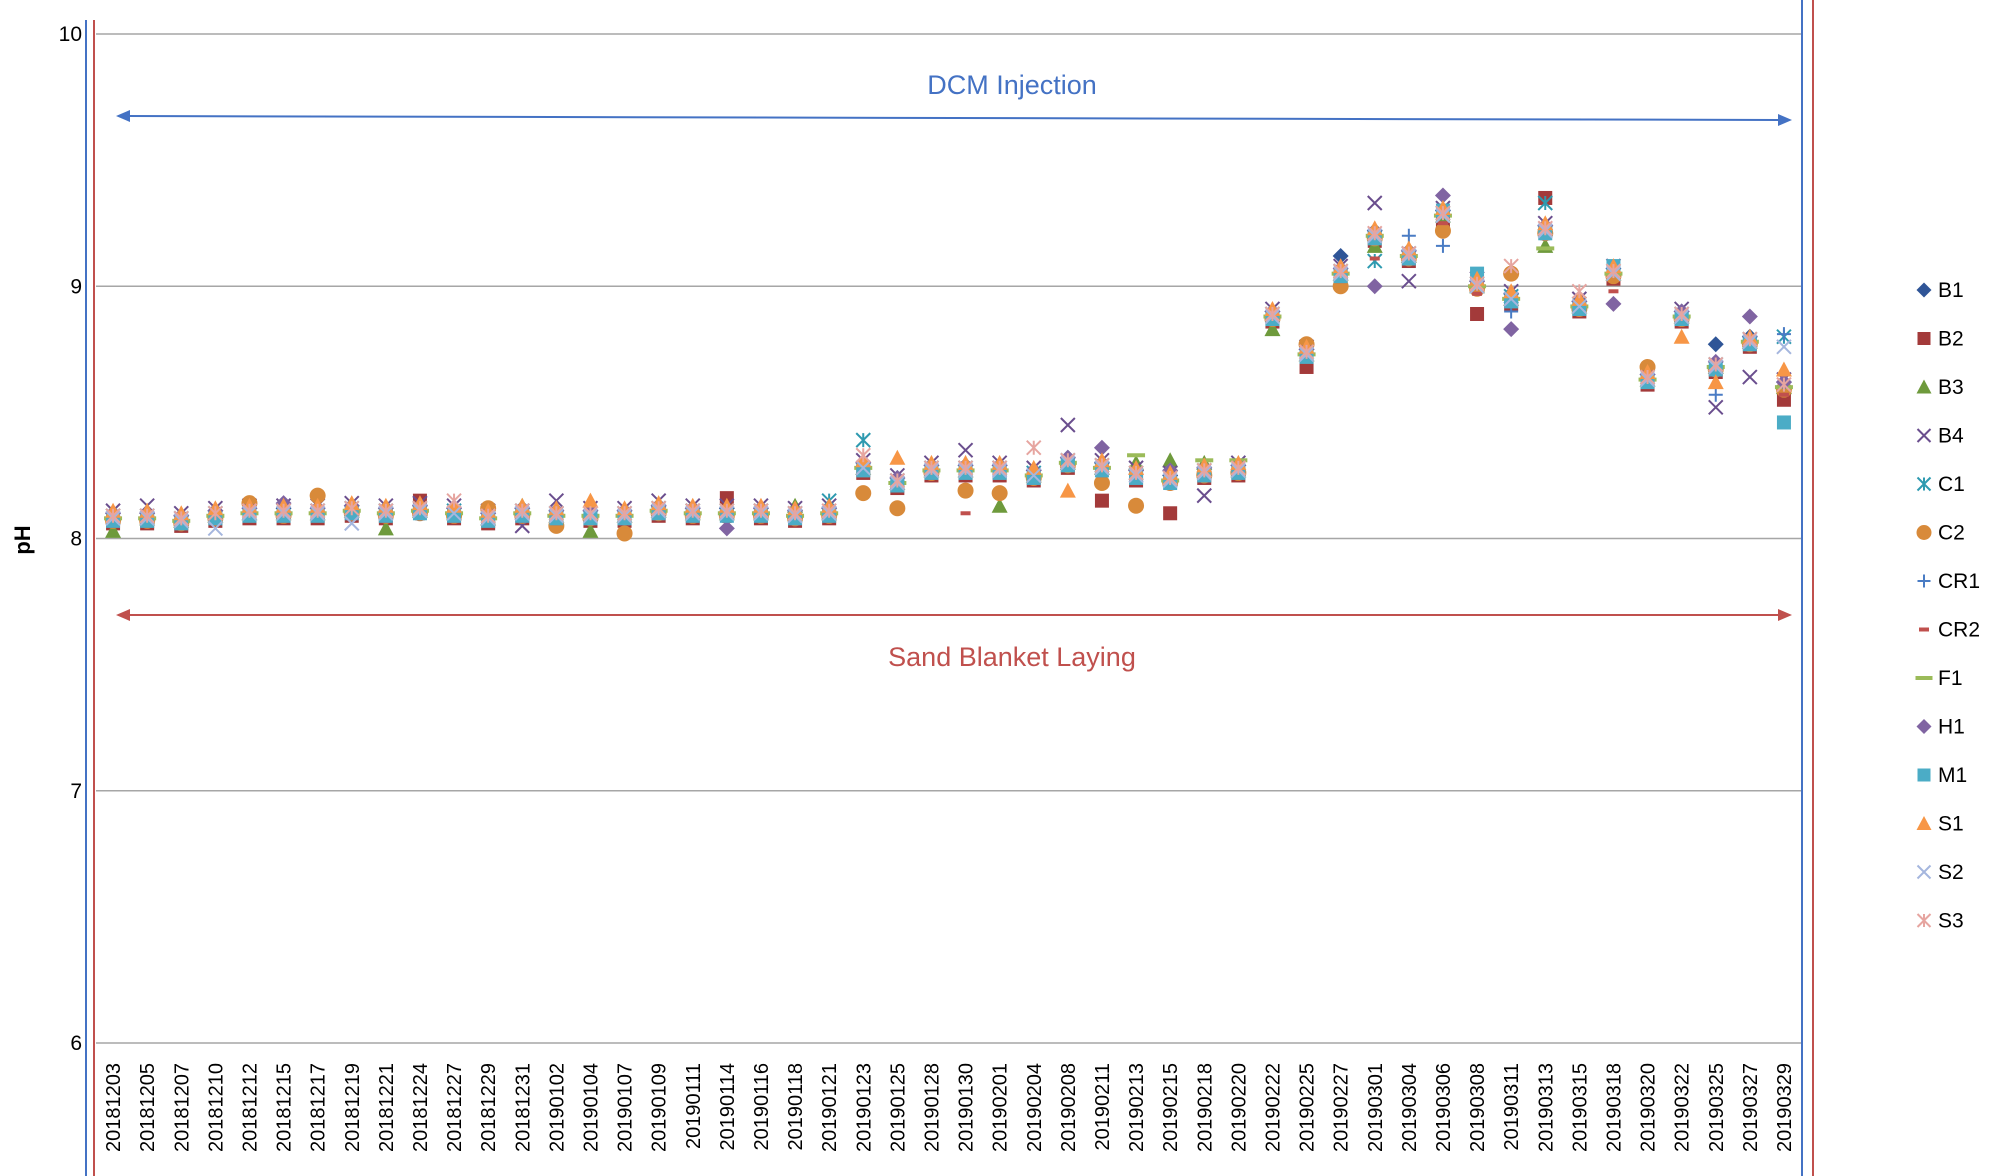  I want to click on annotation-arrow, so click(954, 118).